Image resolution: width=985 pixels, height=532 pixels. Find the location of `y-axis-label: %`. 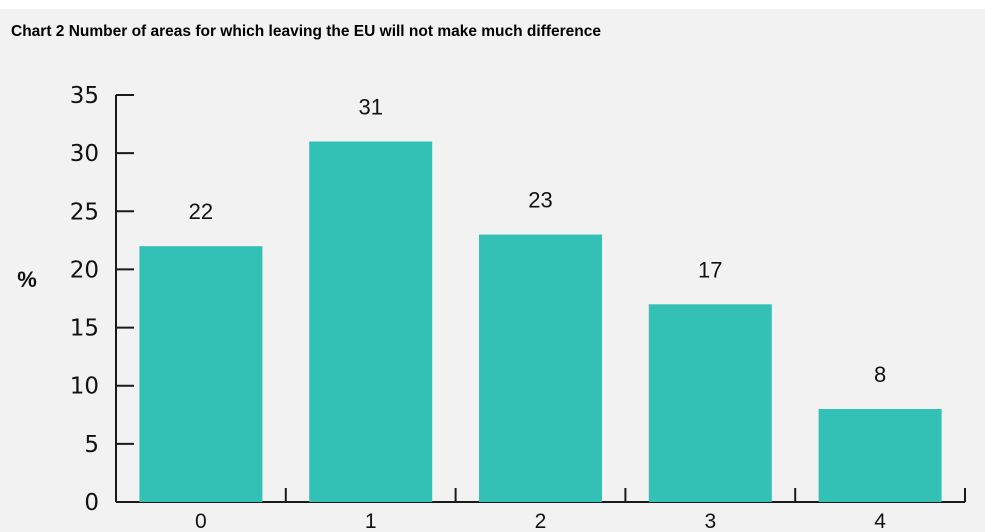

y-axis-label: % is located at coordinates (27, 279).